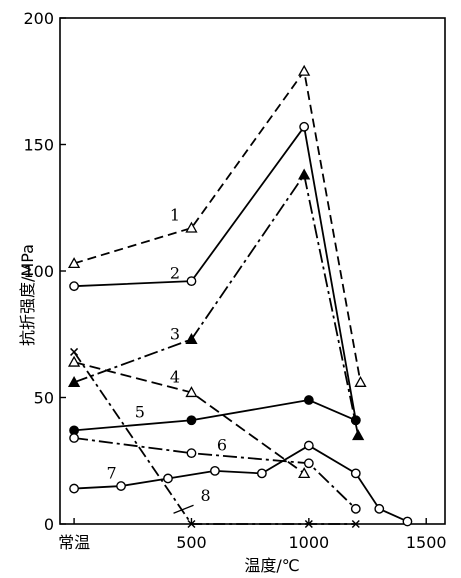  What do you see at coordinates (38, 271) in the screenshot?
I see `y-tick-label: 100` at bounding box center [38, 271].